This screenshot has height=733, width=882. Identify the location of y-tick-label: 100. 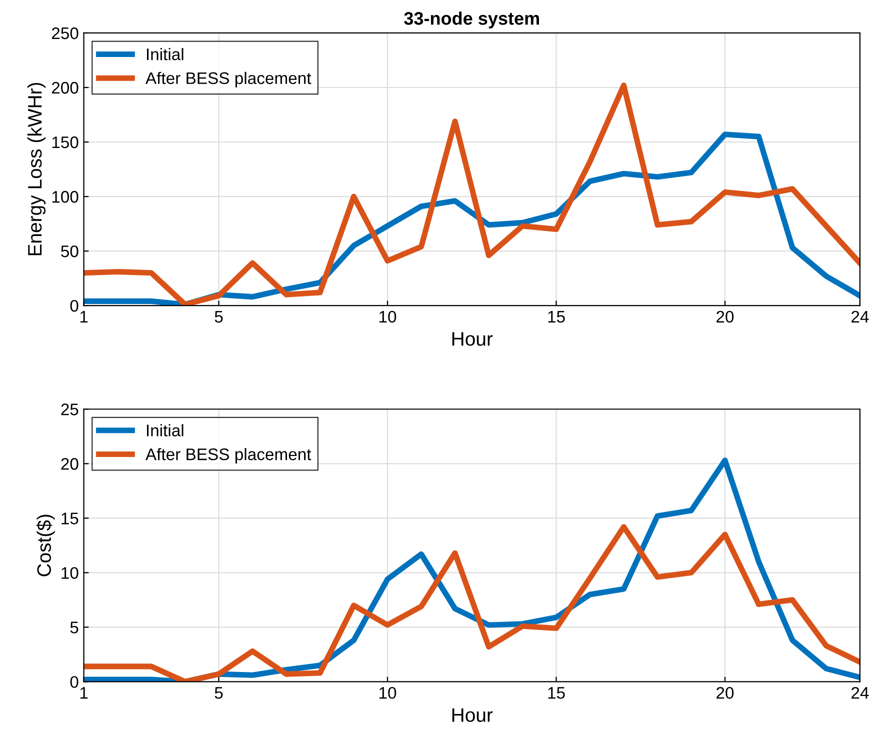
(65, 196).